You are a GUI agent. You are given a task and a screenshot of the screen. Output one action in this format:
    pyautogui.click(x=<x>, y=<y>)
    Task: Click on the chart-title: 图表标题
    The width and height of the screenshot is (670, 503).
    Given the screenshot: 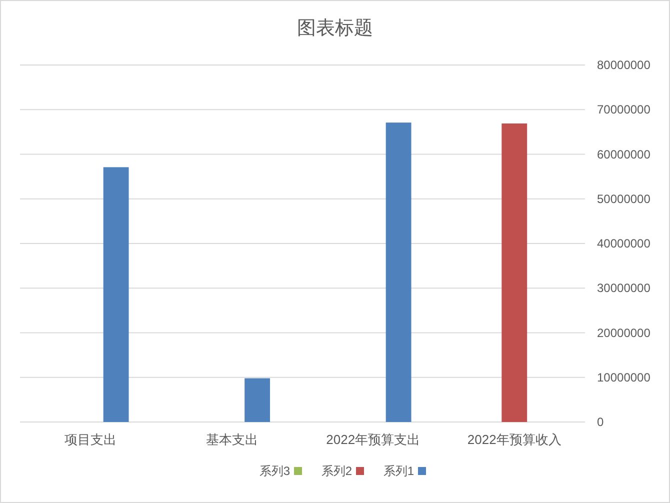 What is the action you would take?
    pyautogui.click(x=335, y=28)
    